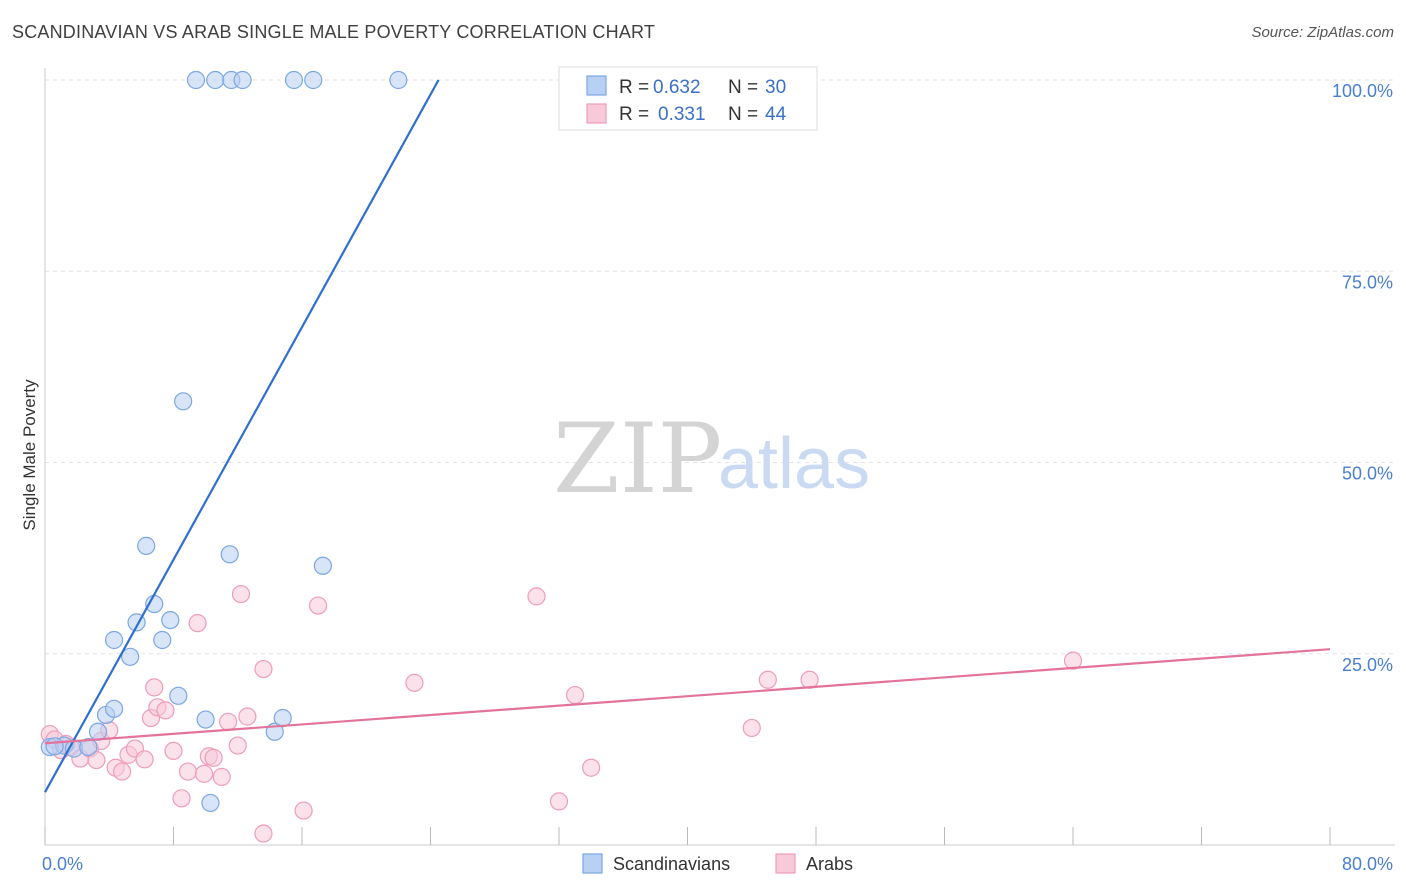  I want to click on y-tick-label-3: 100.0%, so click(1362, 91).